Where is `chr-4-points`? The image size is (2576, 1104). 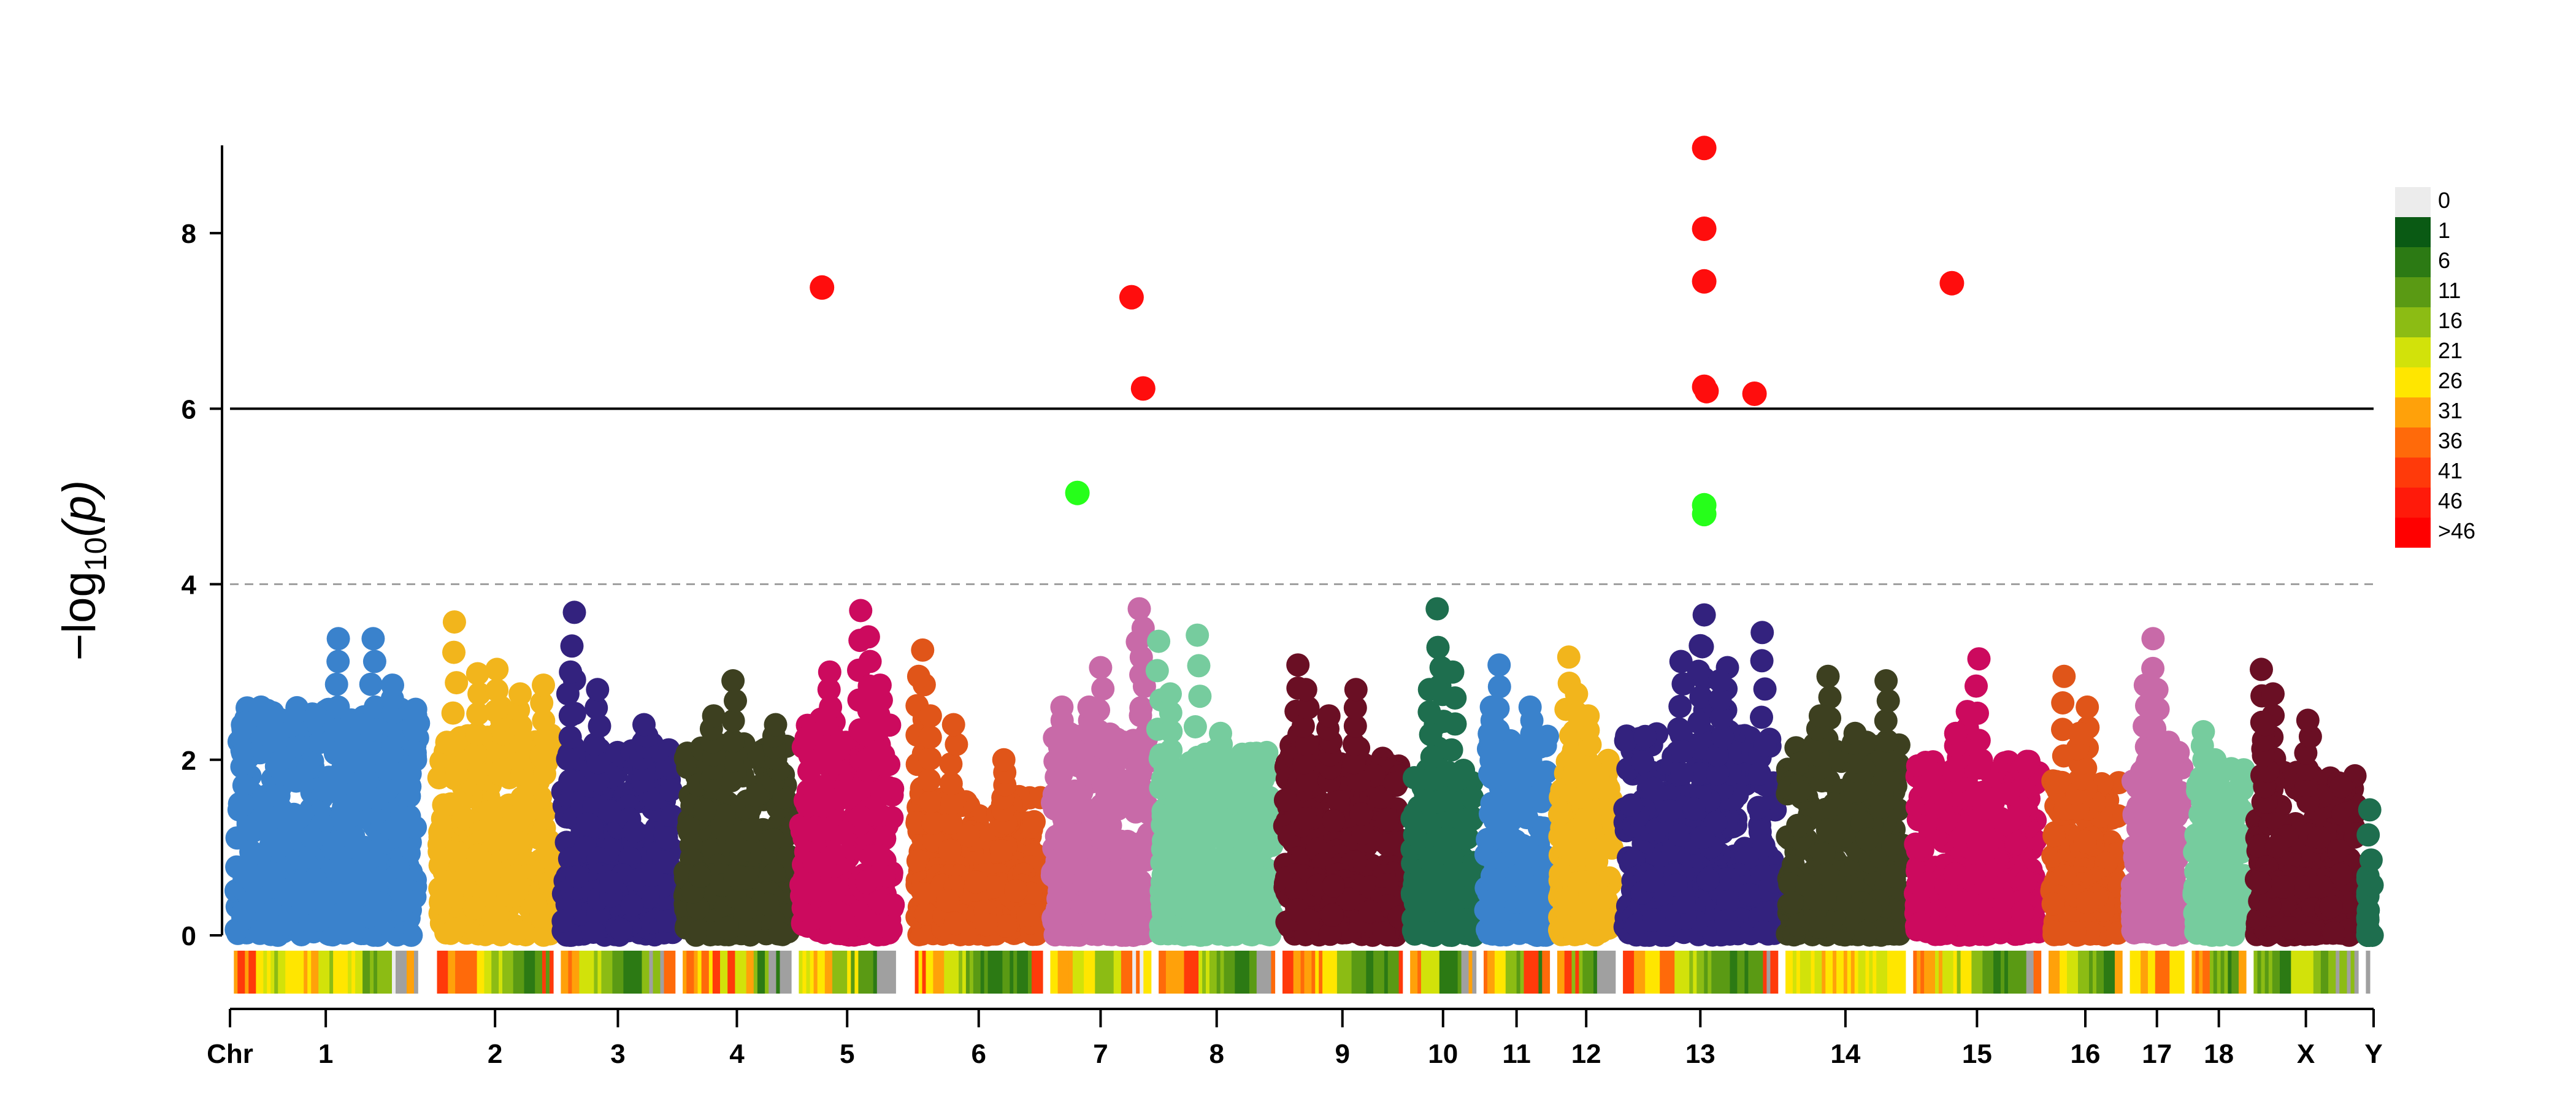 chr-4-points is located at coordinates (736, 808).